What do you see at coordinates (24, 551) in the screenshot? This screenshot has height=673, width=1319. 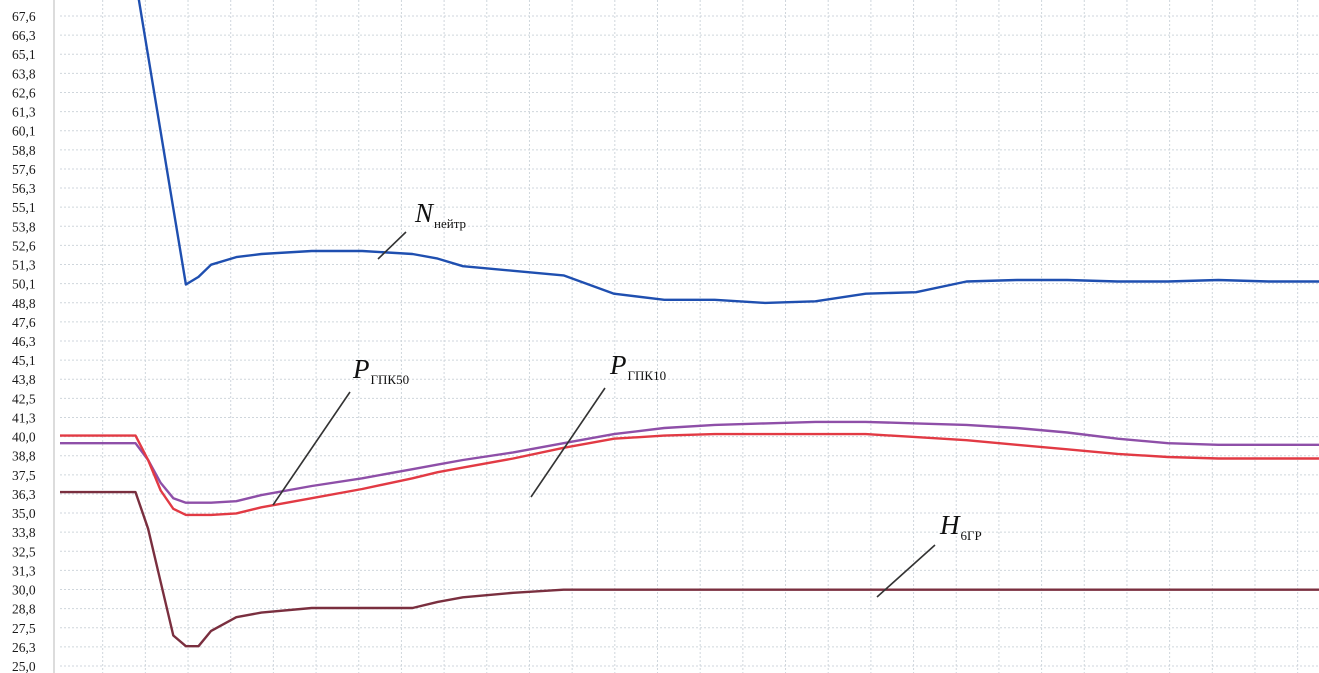 I see `y-tick-label: 32,5` at bounding box center [24, 551].